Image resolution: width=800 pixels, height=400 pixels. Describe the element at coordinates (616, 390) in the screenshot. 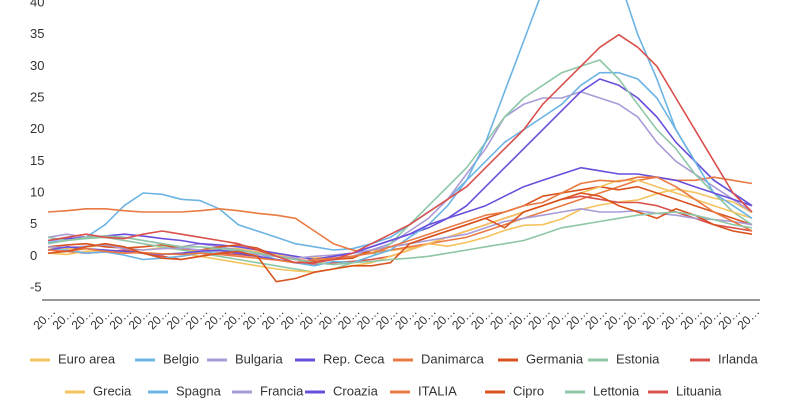

I see `legend-label: Lettonia` at that location.